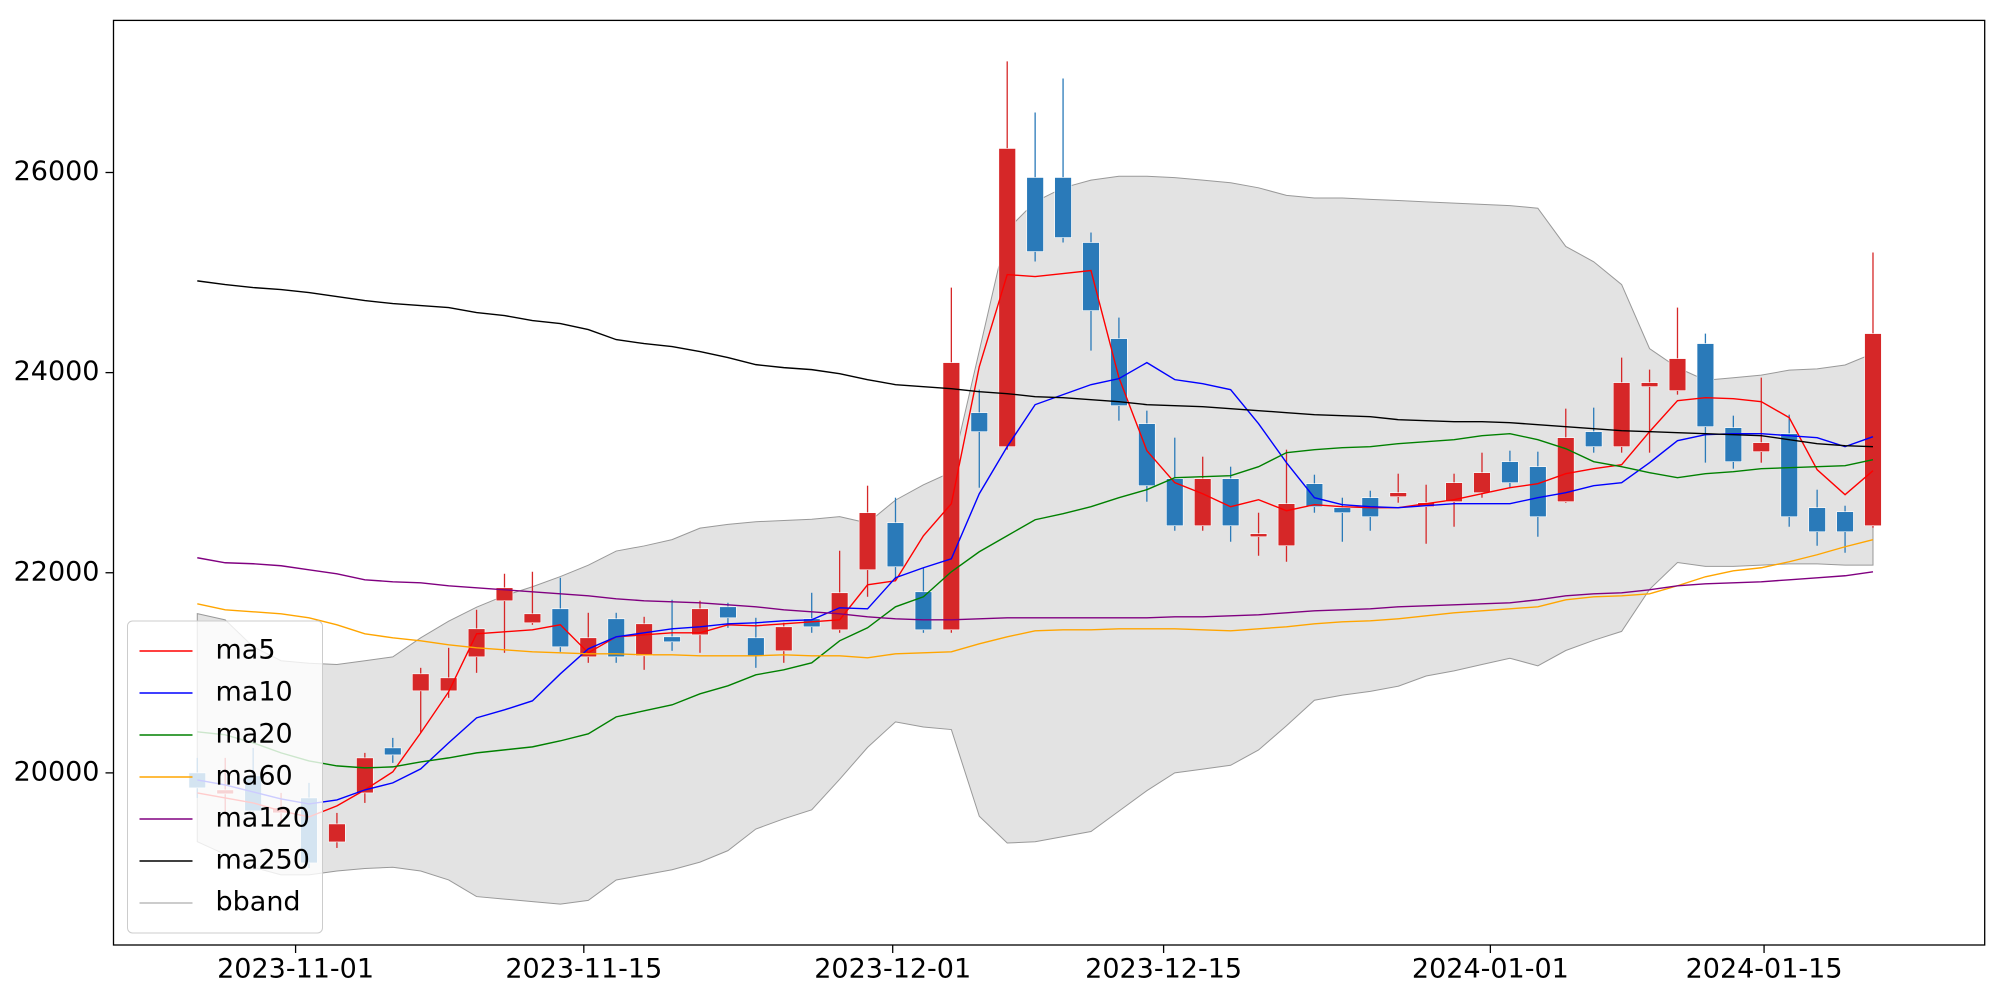 The image size is (2000, 1000). What do you see at coordinates (254, 734) in the screenshot?
I see `legend-label: ma20` at bounding box center [254, 734].